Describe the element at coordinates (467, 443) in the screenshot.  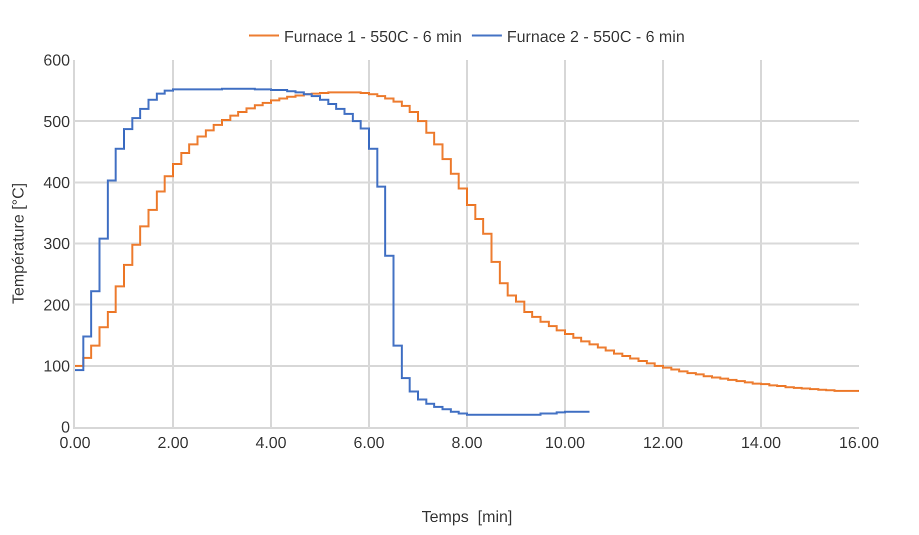
I see `x-tick-label: 8.00` at that location.